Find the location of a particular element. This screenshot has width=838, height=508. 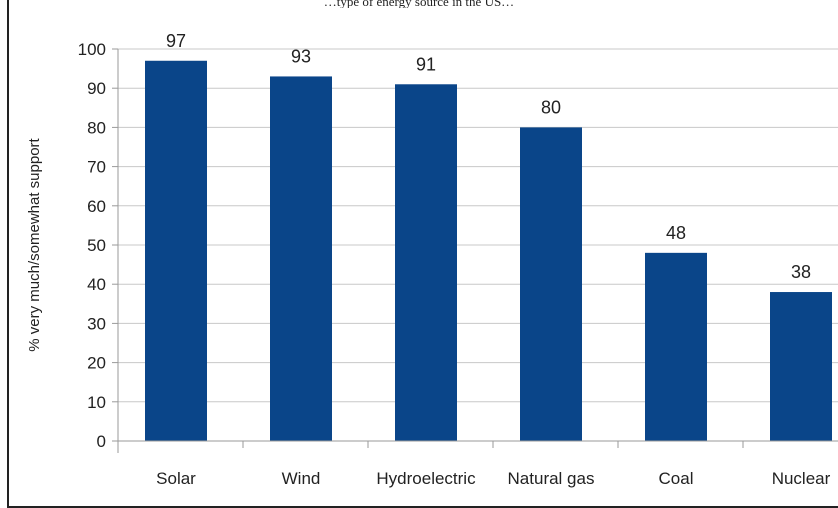

frame-border-bottom is located at coordinates (422, 507).